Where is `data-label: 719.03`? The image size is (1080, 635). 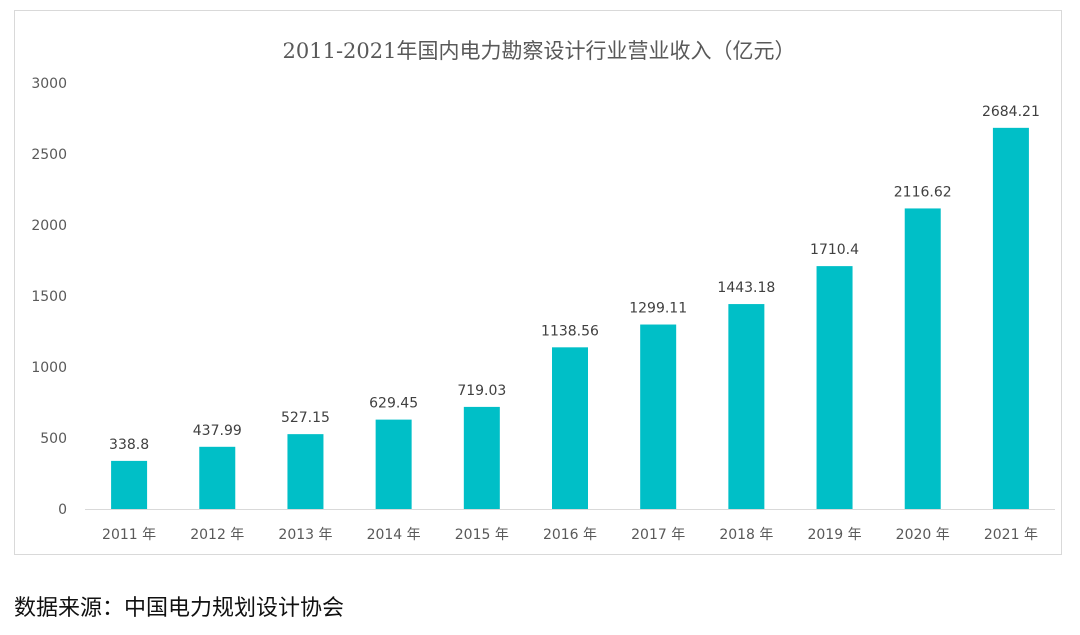 data-label: 719.03 is located at coordinates (481, 391).